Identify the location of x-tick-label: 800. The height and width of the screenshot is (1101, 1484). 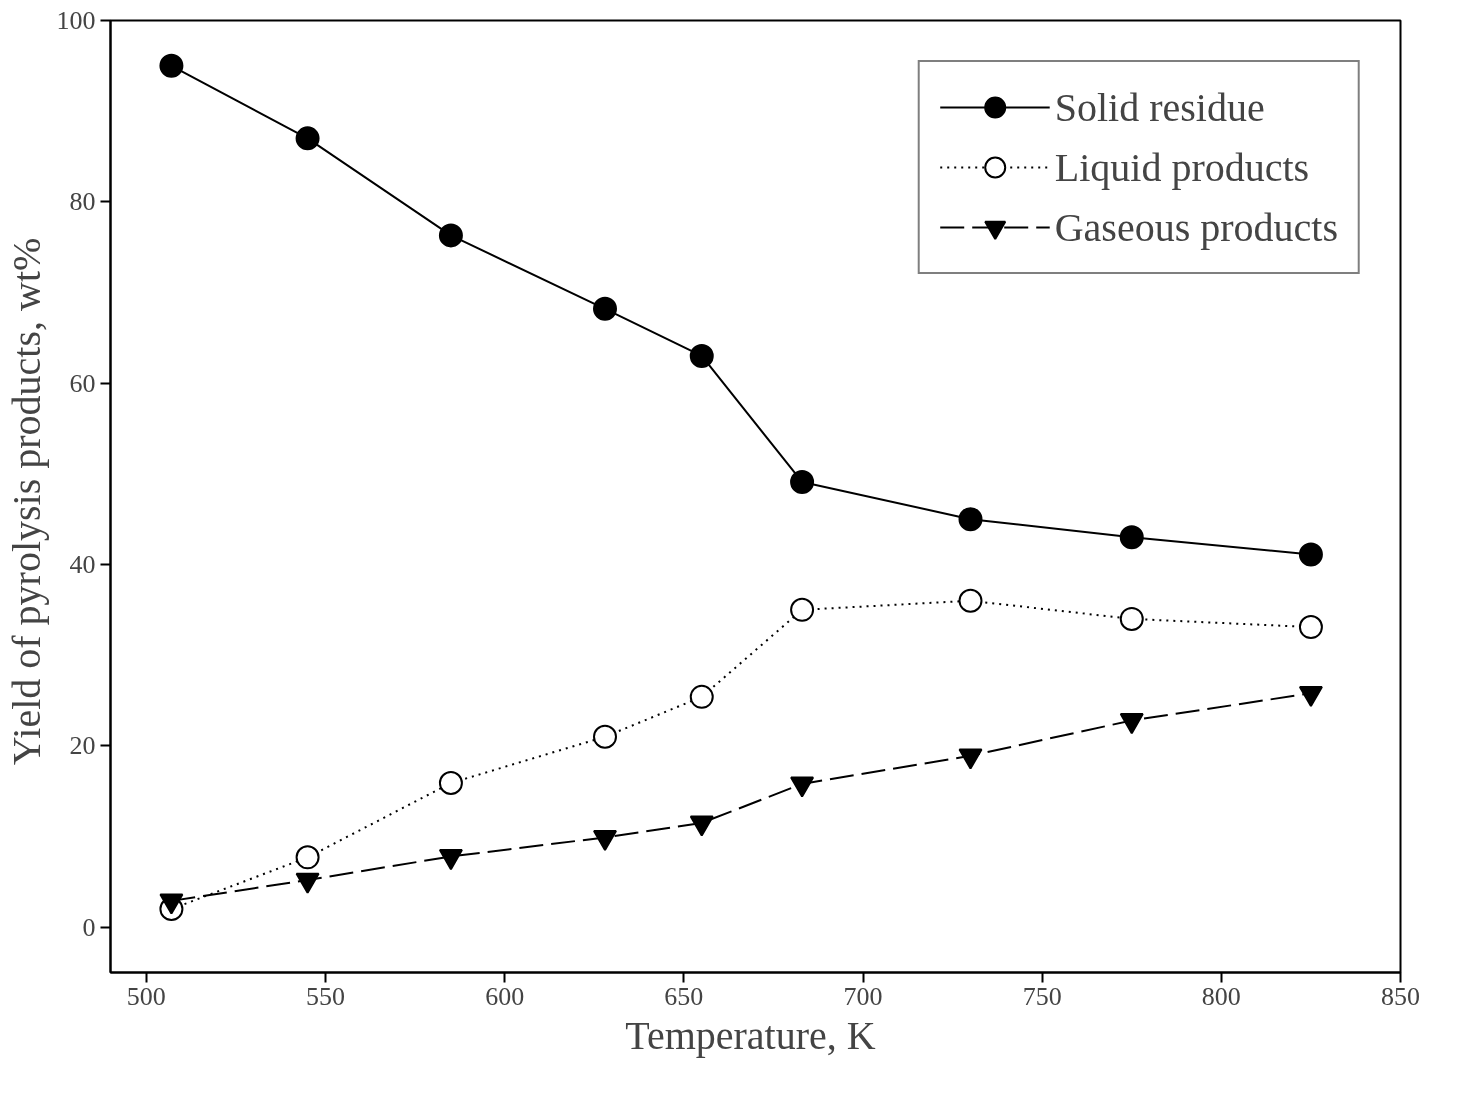
(1221, 996).